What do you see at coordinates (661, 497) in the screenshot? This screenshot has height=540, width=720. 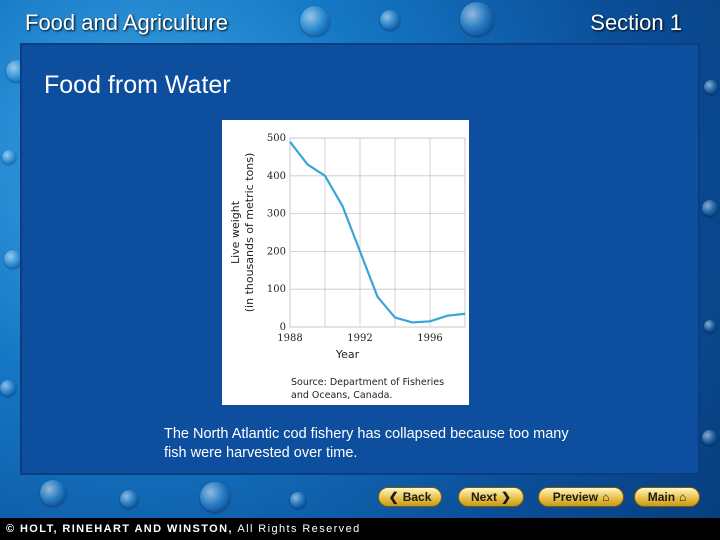 I see `main-label: Main` at bounding box center [661, 497].